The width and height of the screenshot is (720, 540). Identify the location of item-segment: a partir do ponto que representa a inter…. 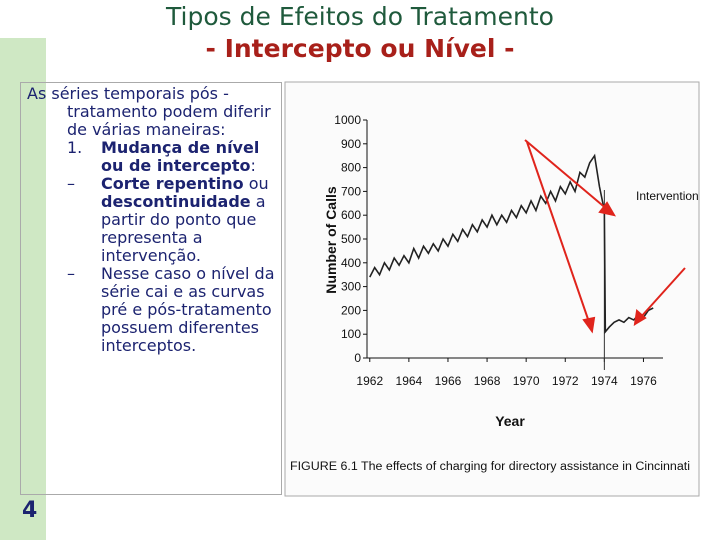
(183, 228).